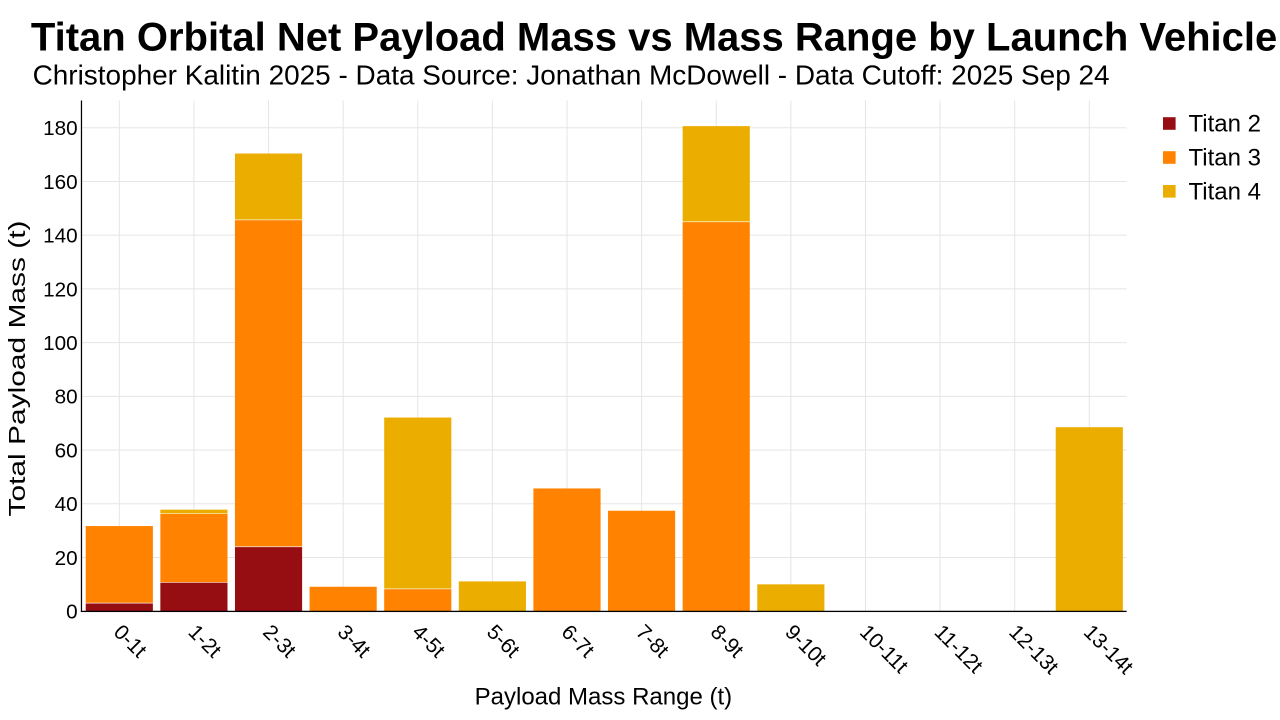 The image size is (1280, 720). I want to click on svg-text: 120, so click(60, 289).